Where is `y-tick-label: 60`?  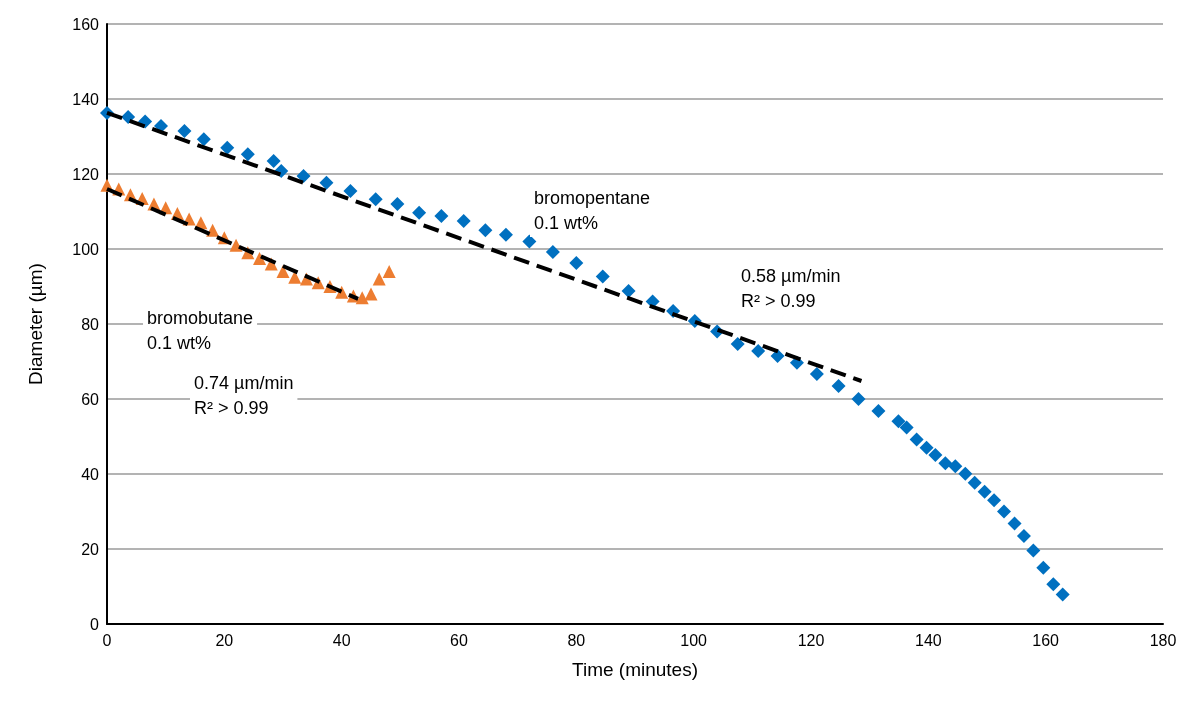
y-tick-label: 60 is located at coordinates (90, 399).